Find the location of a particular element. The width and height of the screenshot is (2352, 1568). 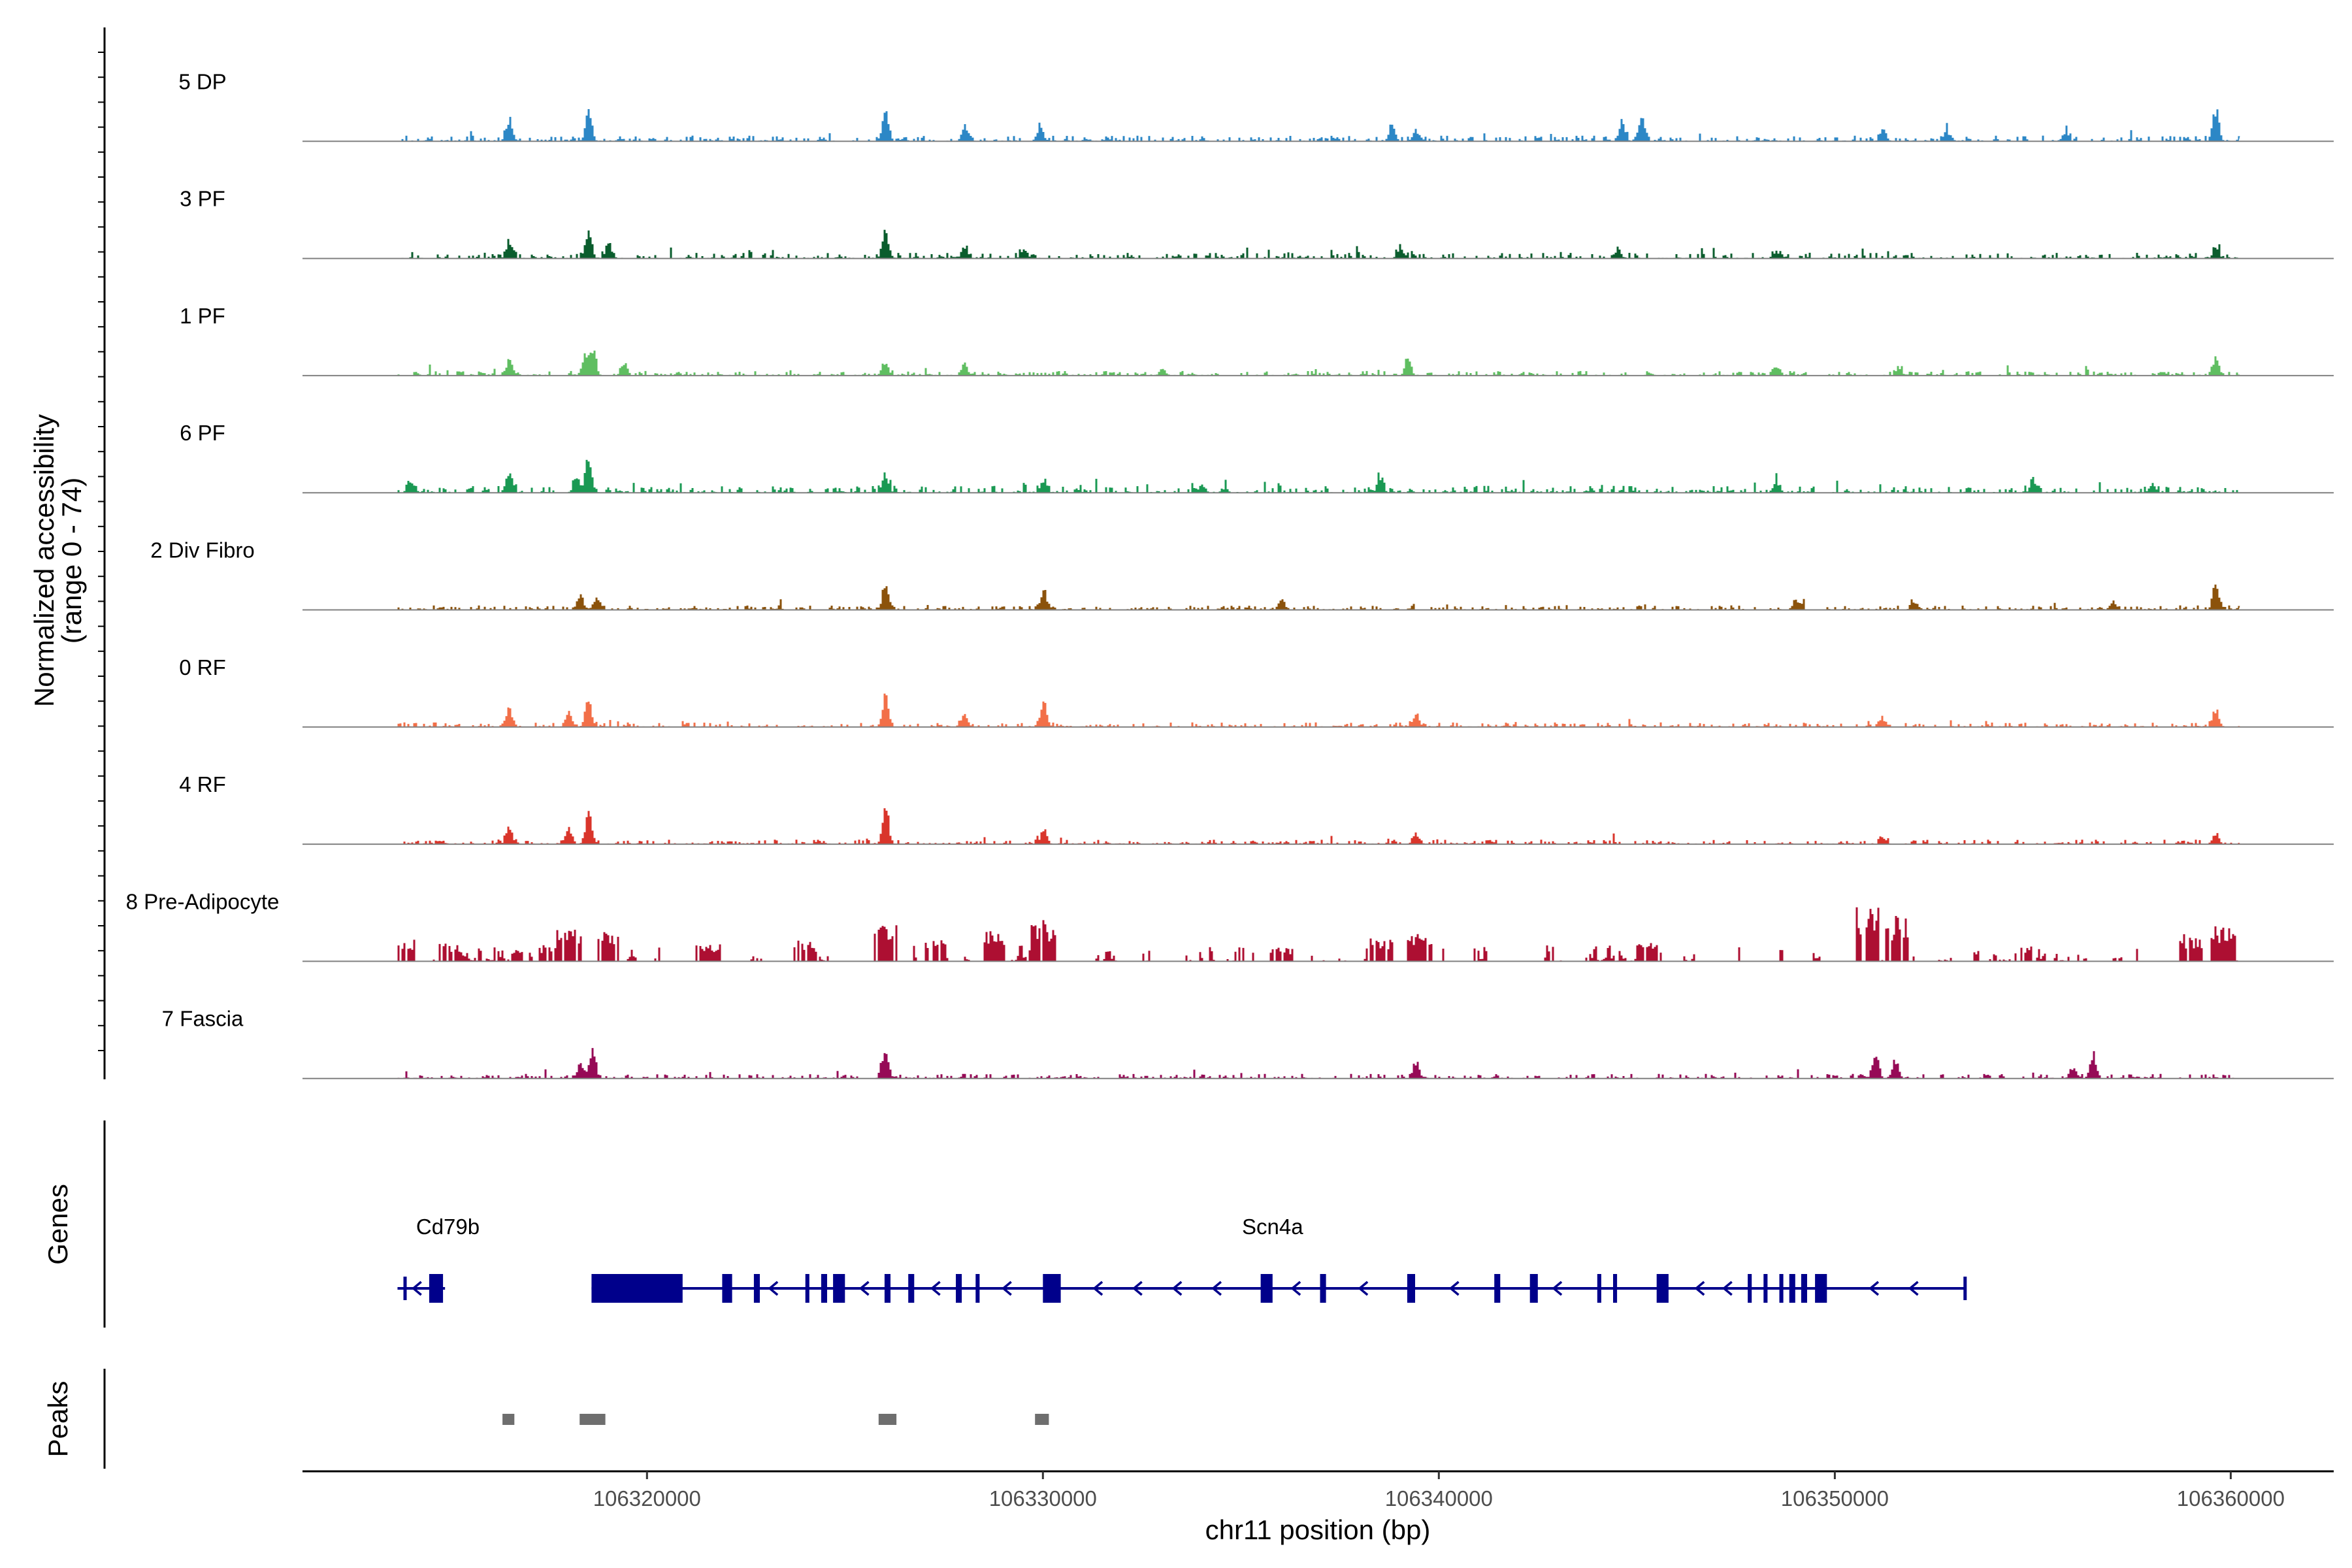

gene-label: Cd79b is located at coordinates (448, 1227).